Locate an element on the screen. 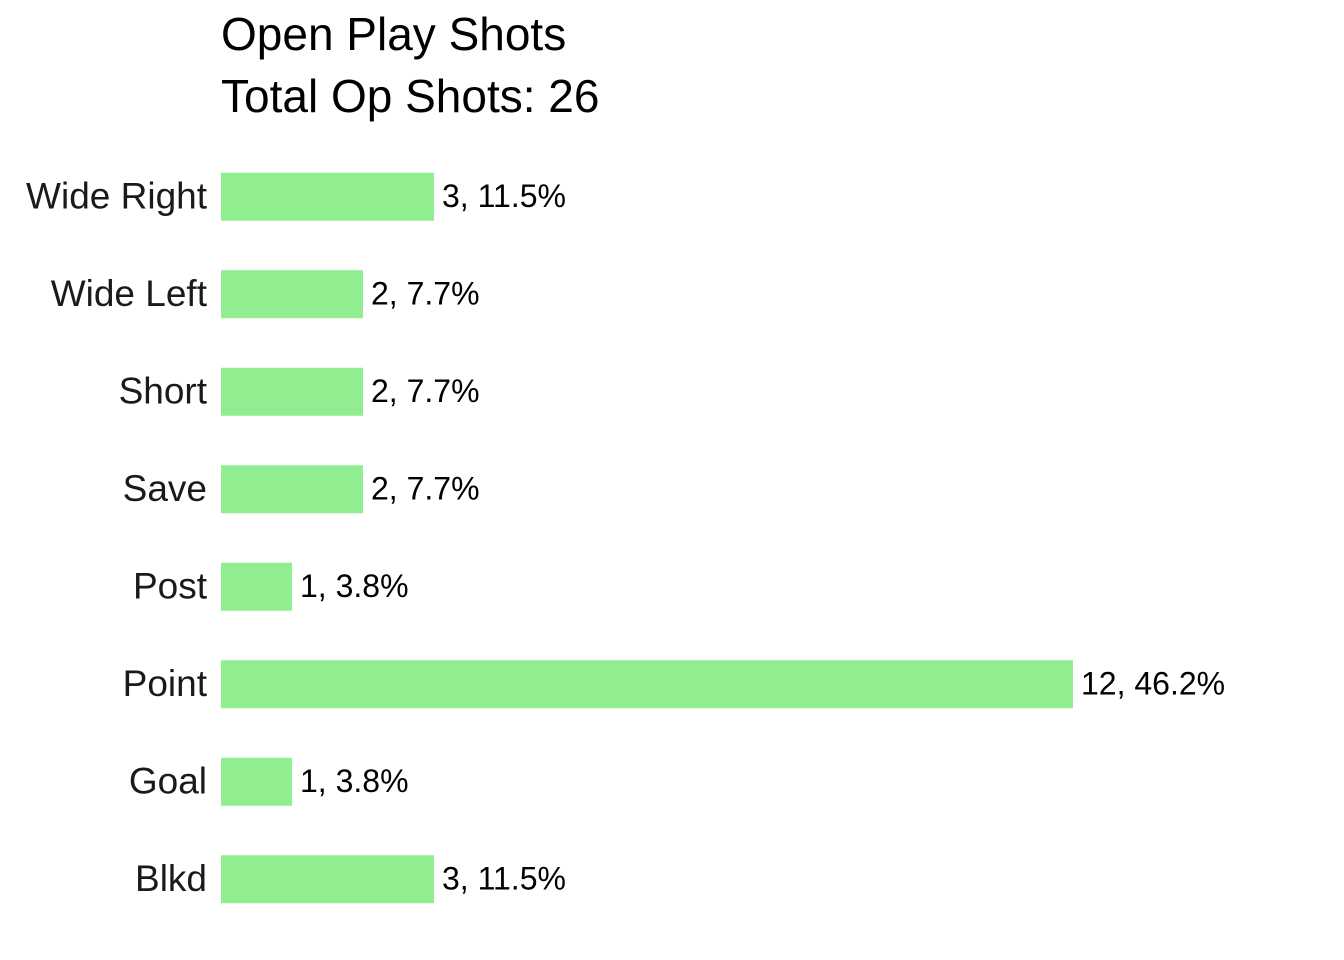 This screenshot has width=1344, height=960. value-label: 12, 46.2% is located at coordinates (1153, 684).